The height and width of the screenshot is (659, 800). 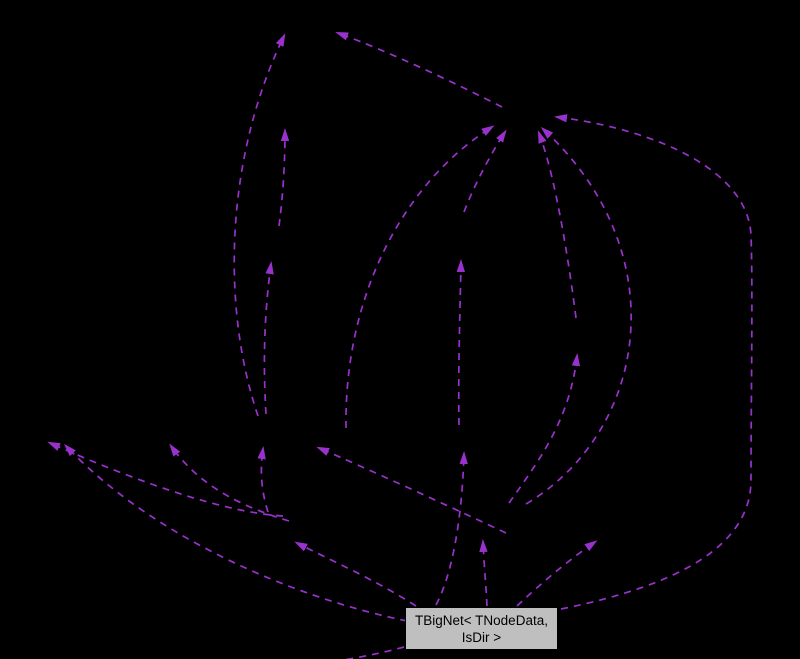 What do you see at coordinates (411, 490) in the screenshot?
I see `edge-c5-to-l4` at bounding box center [411, 490].